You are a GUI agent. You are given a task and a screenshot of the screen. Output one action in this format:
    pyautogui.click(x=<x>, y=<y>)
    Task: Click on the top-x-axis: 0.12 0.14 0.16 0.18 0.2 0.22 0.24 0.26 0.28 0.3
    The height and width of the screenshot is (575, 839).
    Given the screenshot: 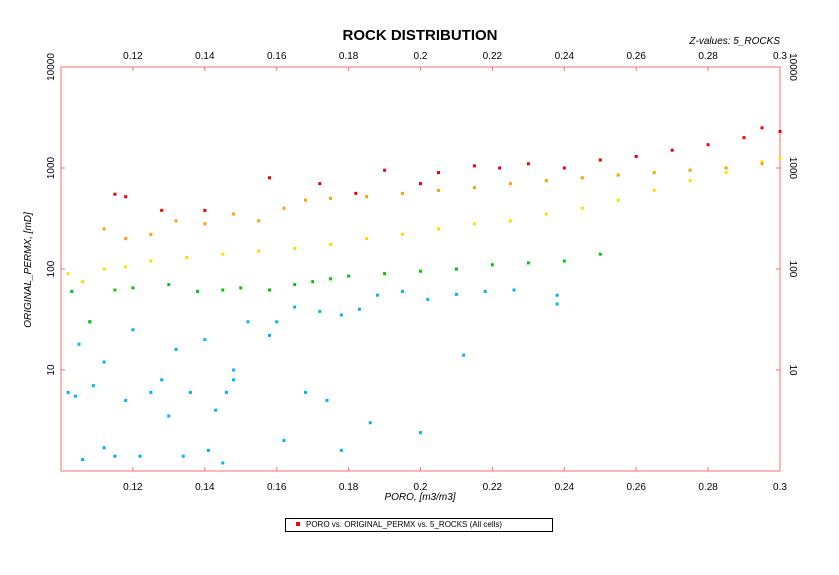 What is the action you would take?
    pyautogui.click(x=455, y=61)
    